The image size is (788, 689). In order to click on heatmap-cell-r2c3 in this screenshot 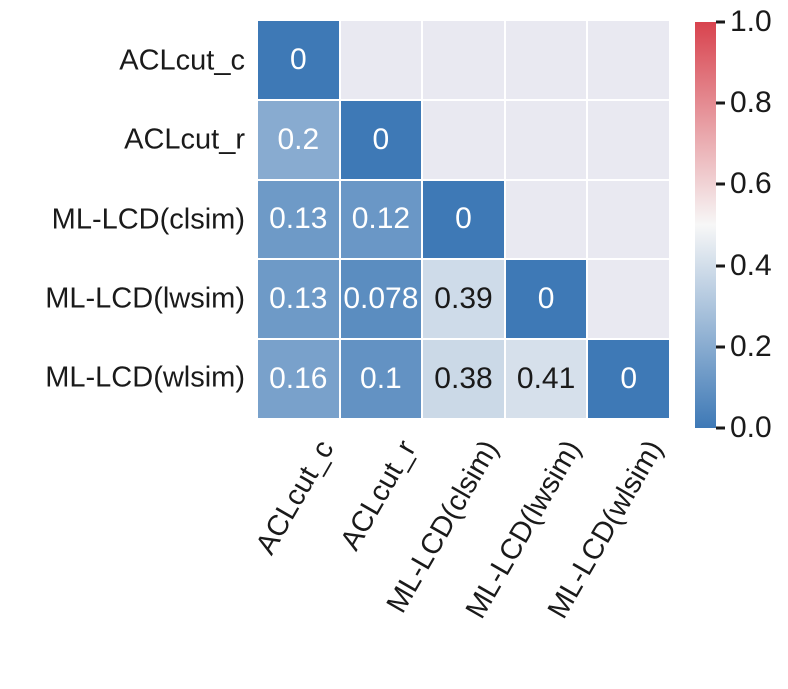, I will do `click(546, 219)`.